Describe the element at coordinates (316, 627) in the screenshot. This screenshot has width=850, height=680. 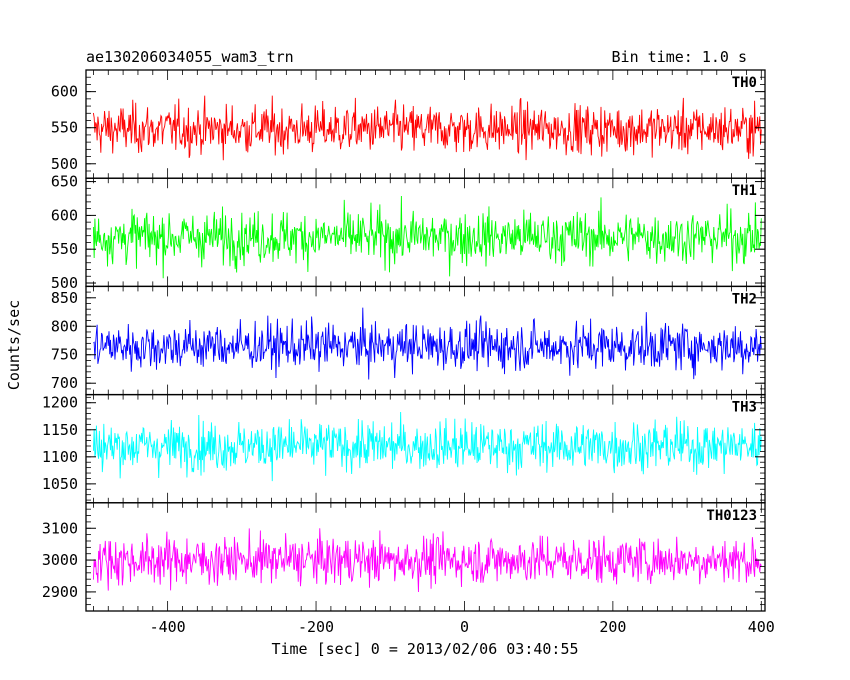
I see `x-tick-label: -200` at that location.